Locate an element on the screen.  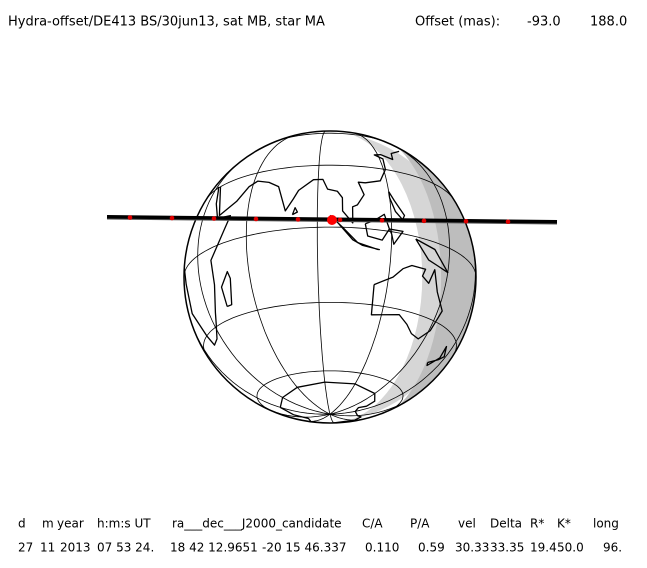
column-header: vel is located at coordinates (467, 524).